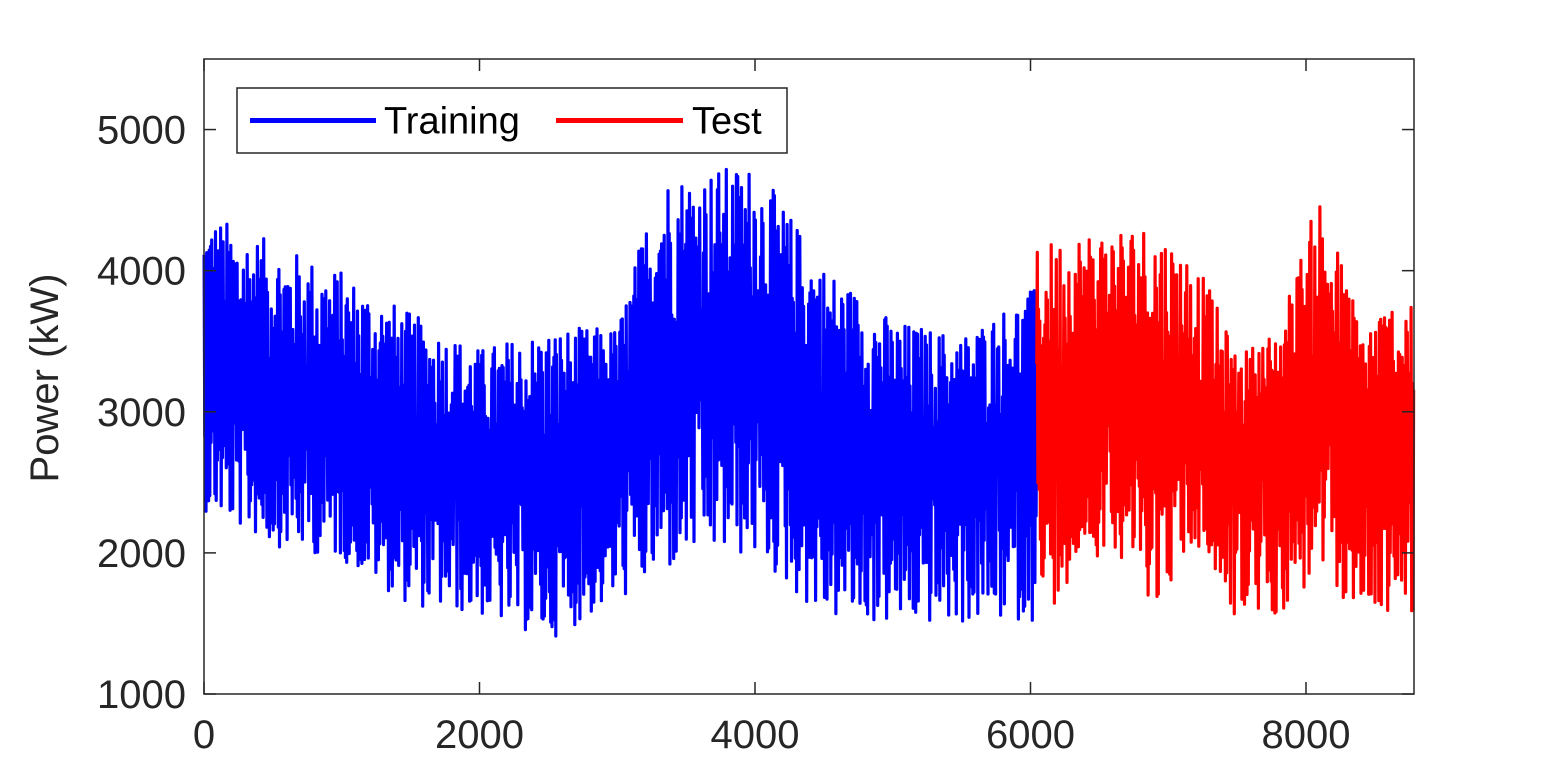  What do you see at coordinates (141, 695) in the screenshot?
I see `y-tick-label: 1000` at bounding box center [141, 695].